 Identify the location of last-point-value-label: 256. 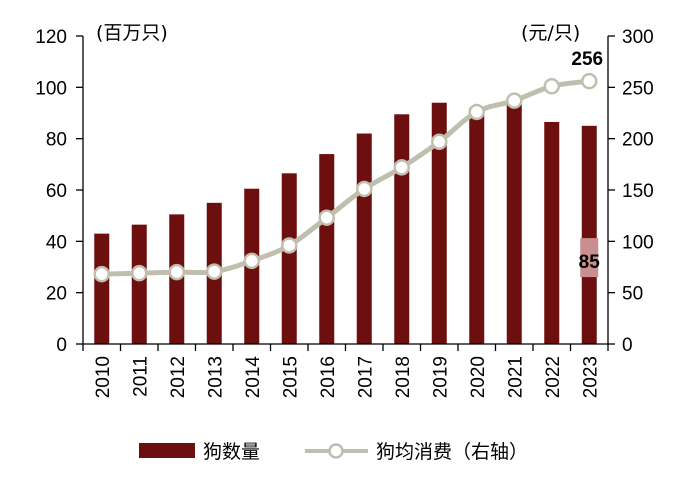
(587, 59).